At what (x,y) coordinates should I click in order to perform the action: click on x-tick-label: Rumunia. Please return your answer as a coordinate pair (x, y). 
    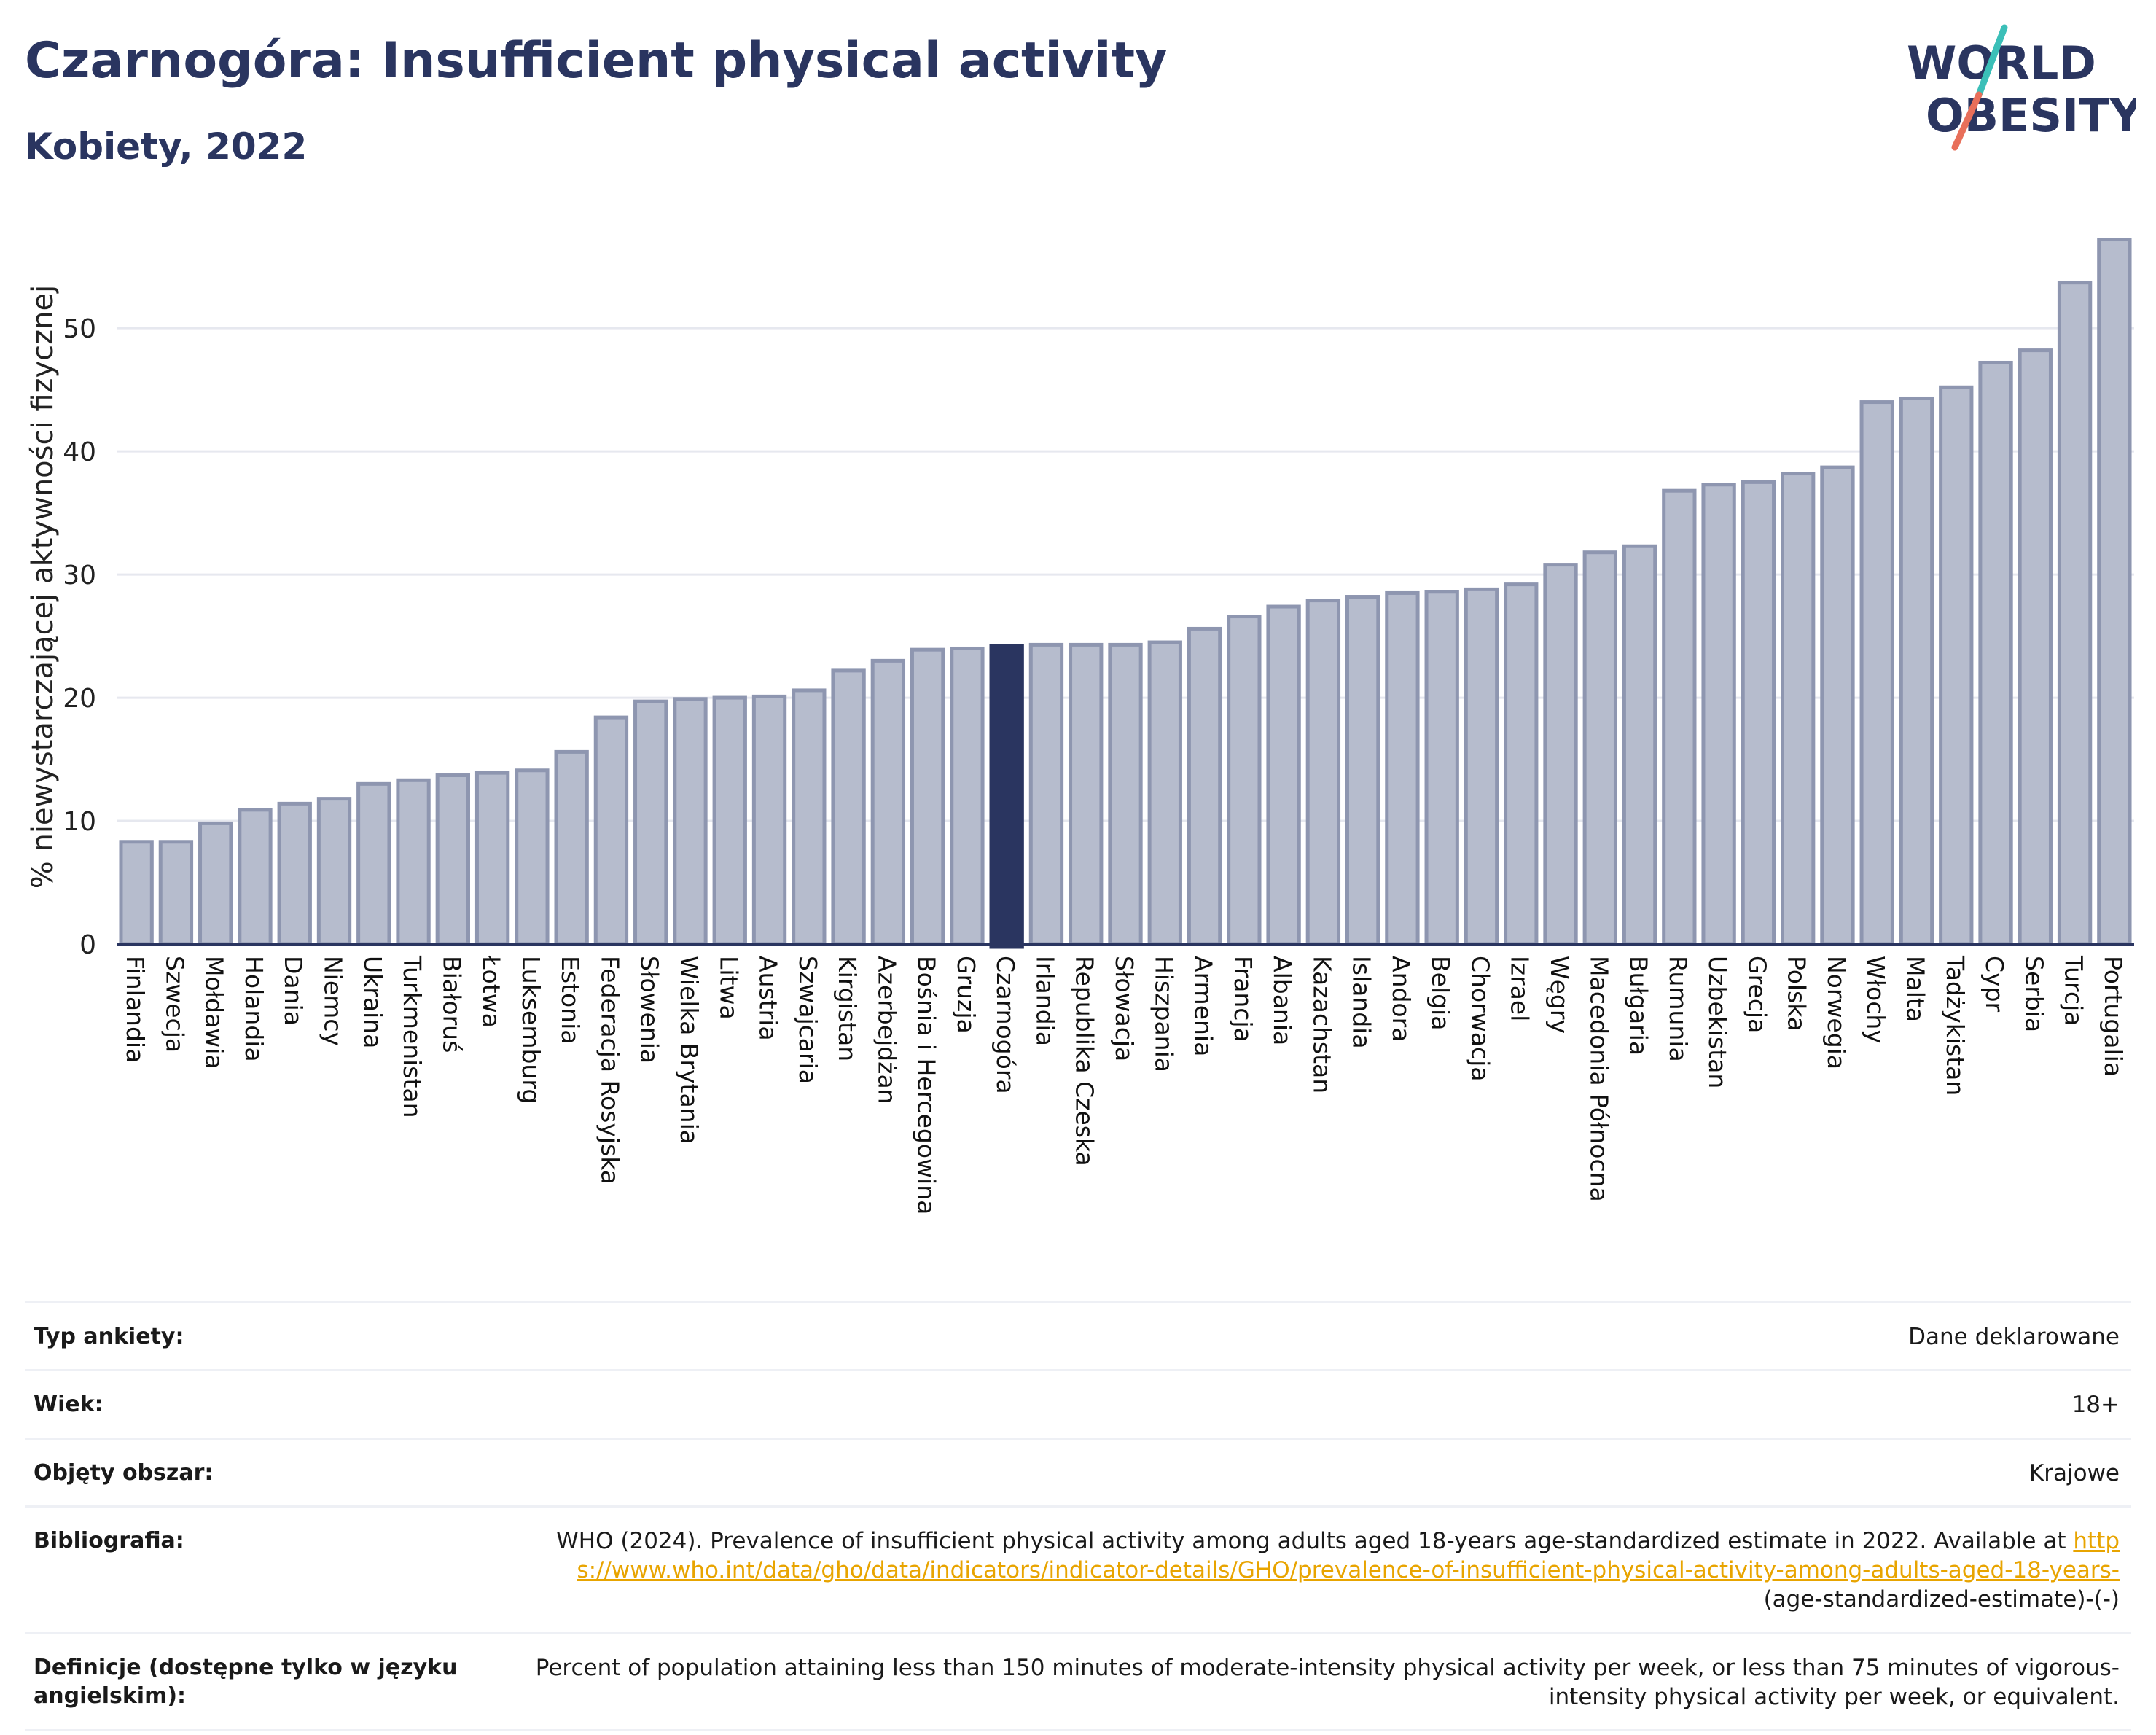
    Looking at the image, I should click on (1678, 1009).